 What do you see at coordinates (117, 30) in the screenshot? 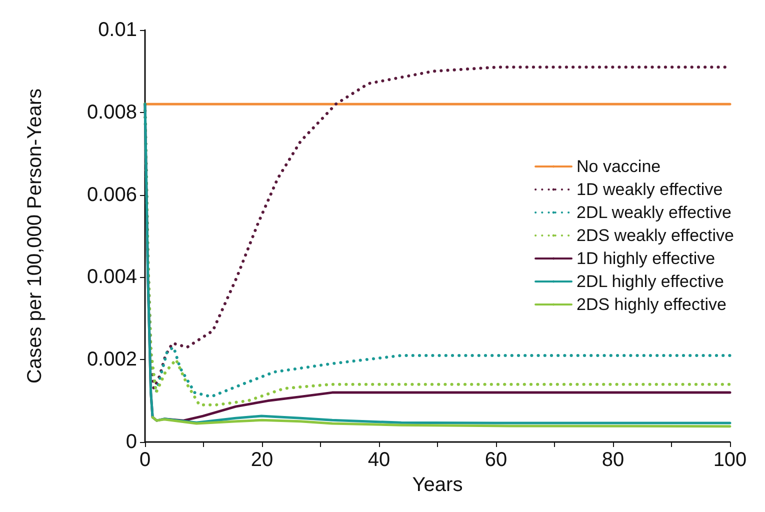
I see `y-tick-label: 0.01` at bounding box center [117, 30].